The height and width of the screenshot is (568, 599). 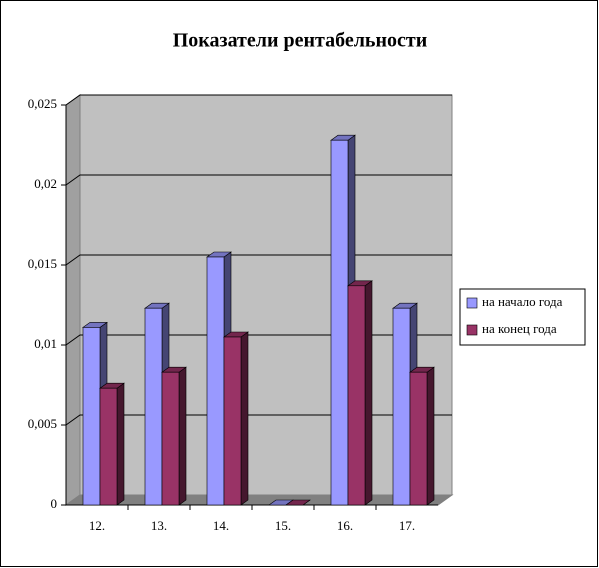 What do you see at coordinates (345, 525) in the screenshot?
I see `x-tick-label: 16.` at bounding box center [345, 525].